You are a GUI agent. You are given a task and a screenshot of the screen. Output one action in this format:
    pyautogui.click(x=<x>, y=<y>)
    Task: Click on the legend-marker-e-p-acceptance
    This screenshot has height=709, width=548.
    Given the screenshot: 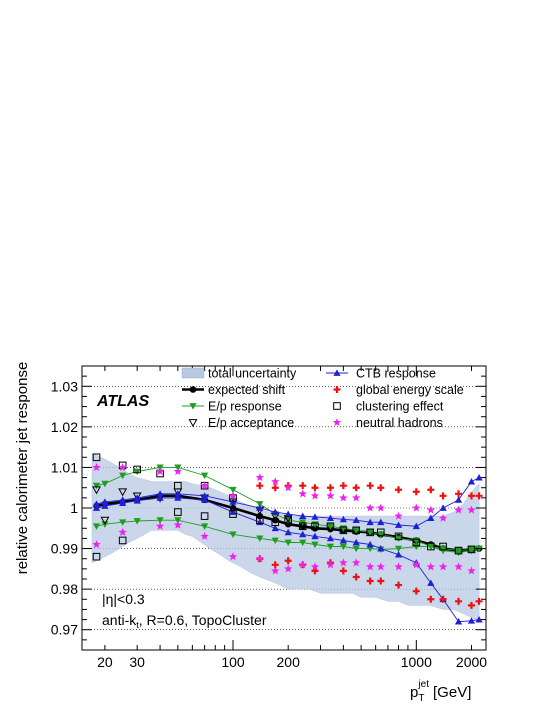 What is the action you would take?
    pyautogui.click(x=193, y=423)
    